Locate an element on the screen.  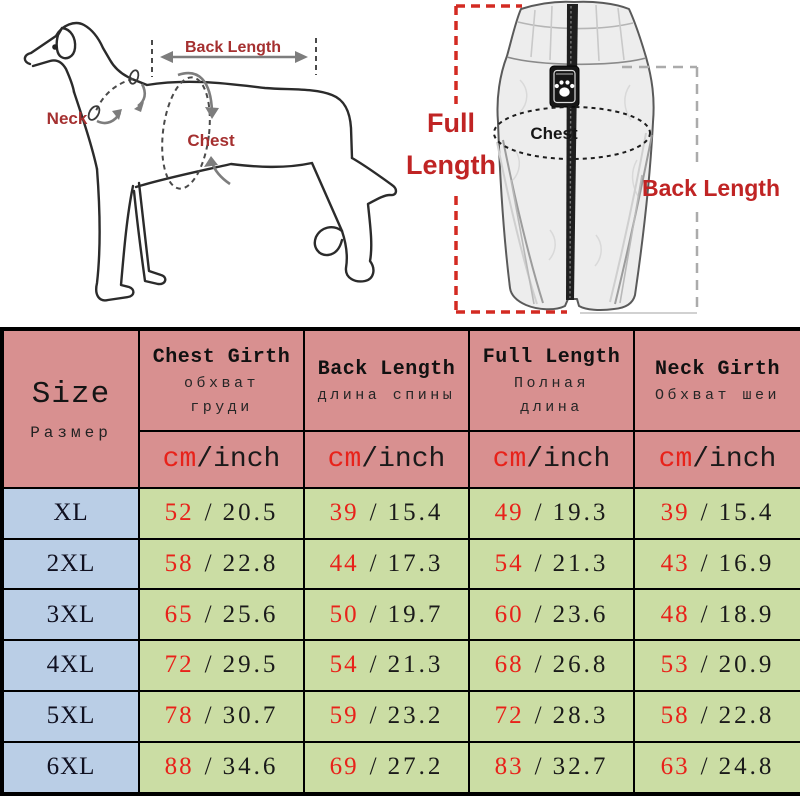
measurement-cell: 83/32.7 is located at coordinates (551, 768).